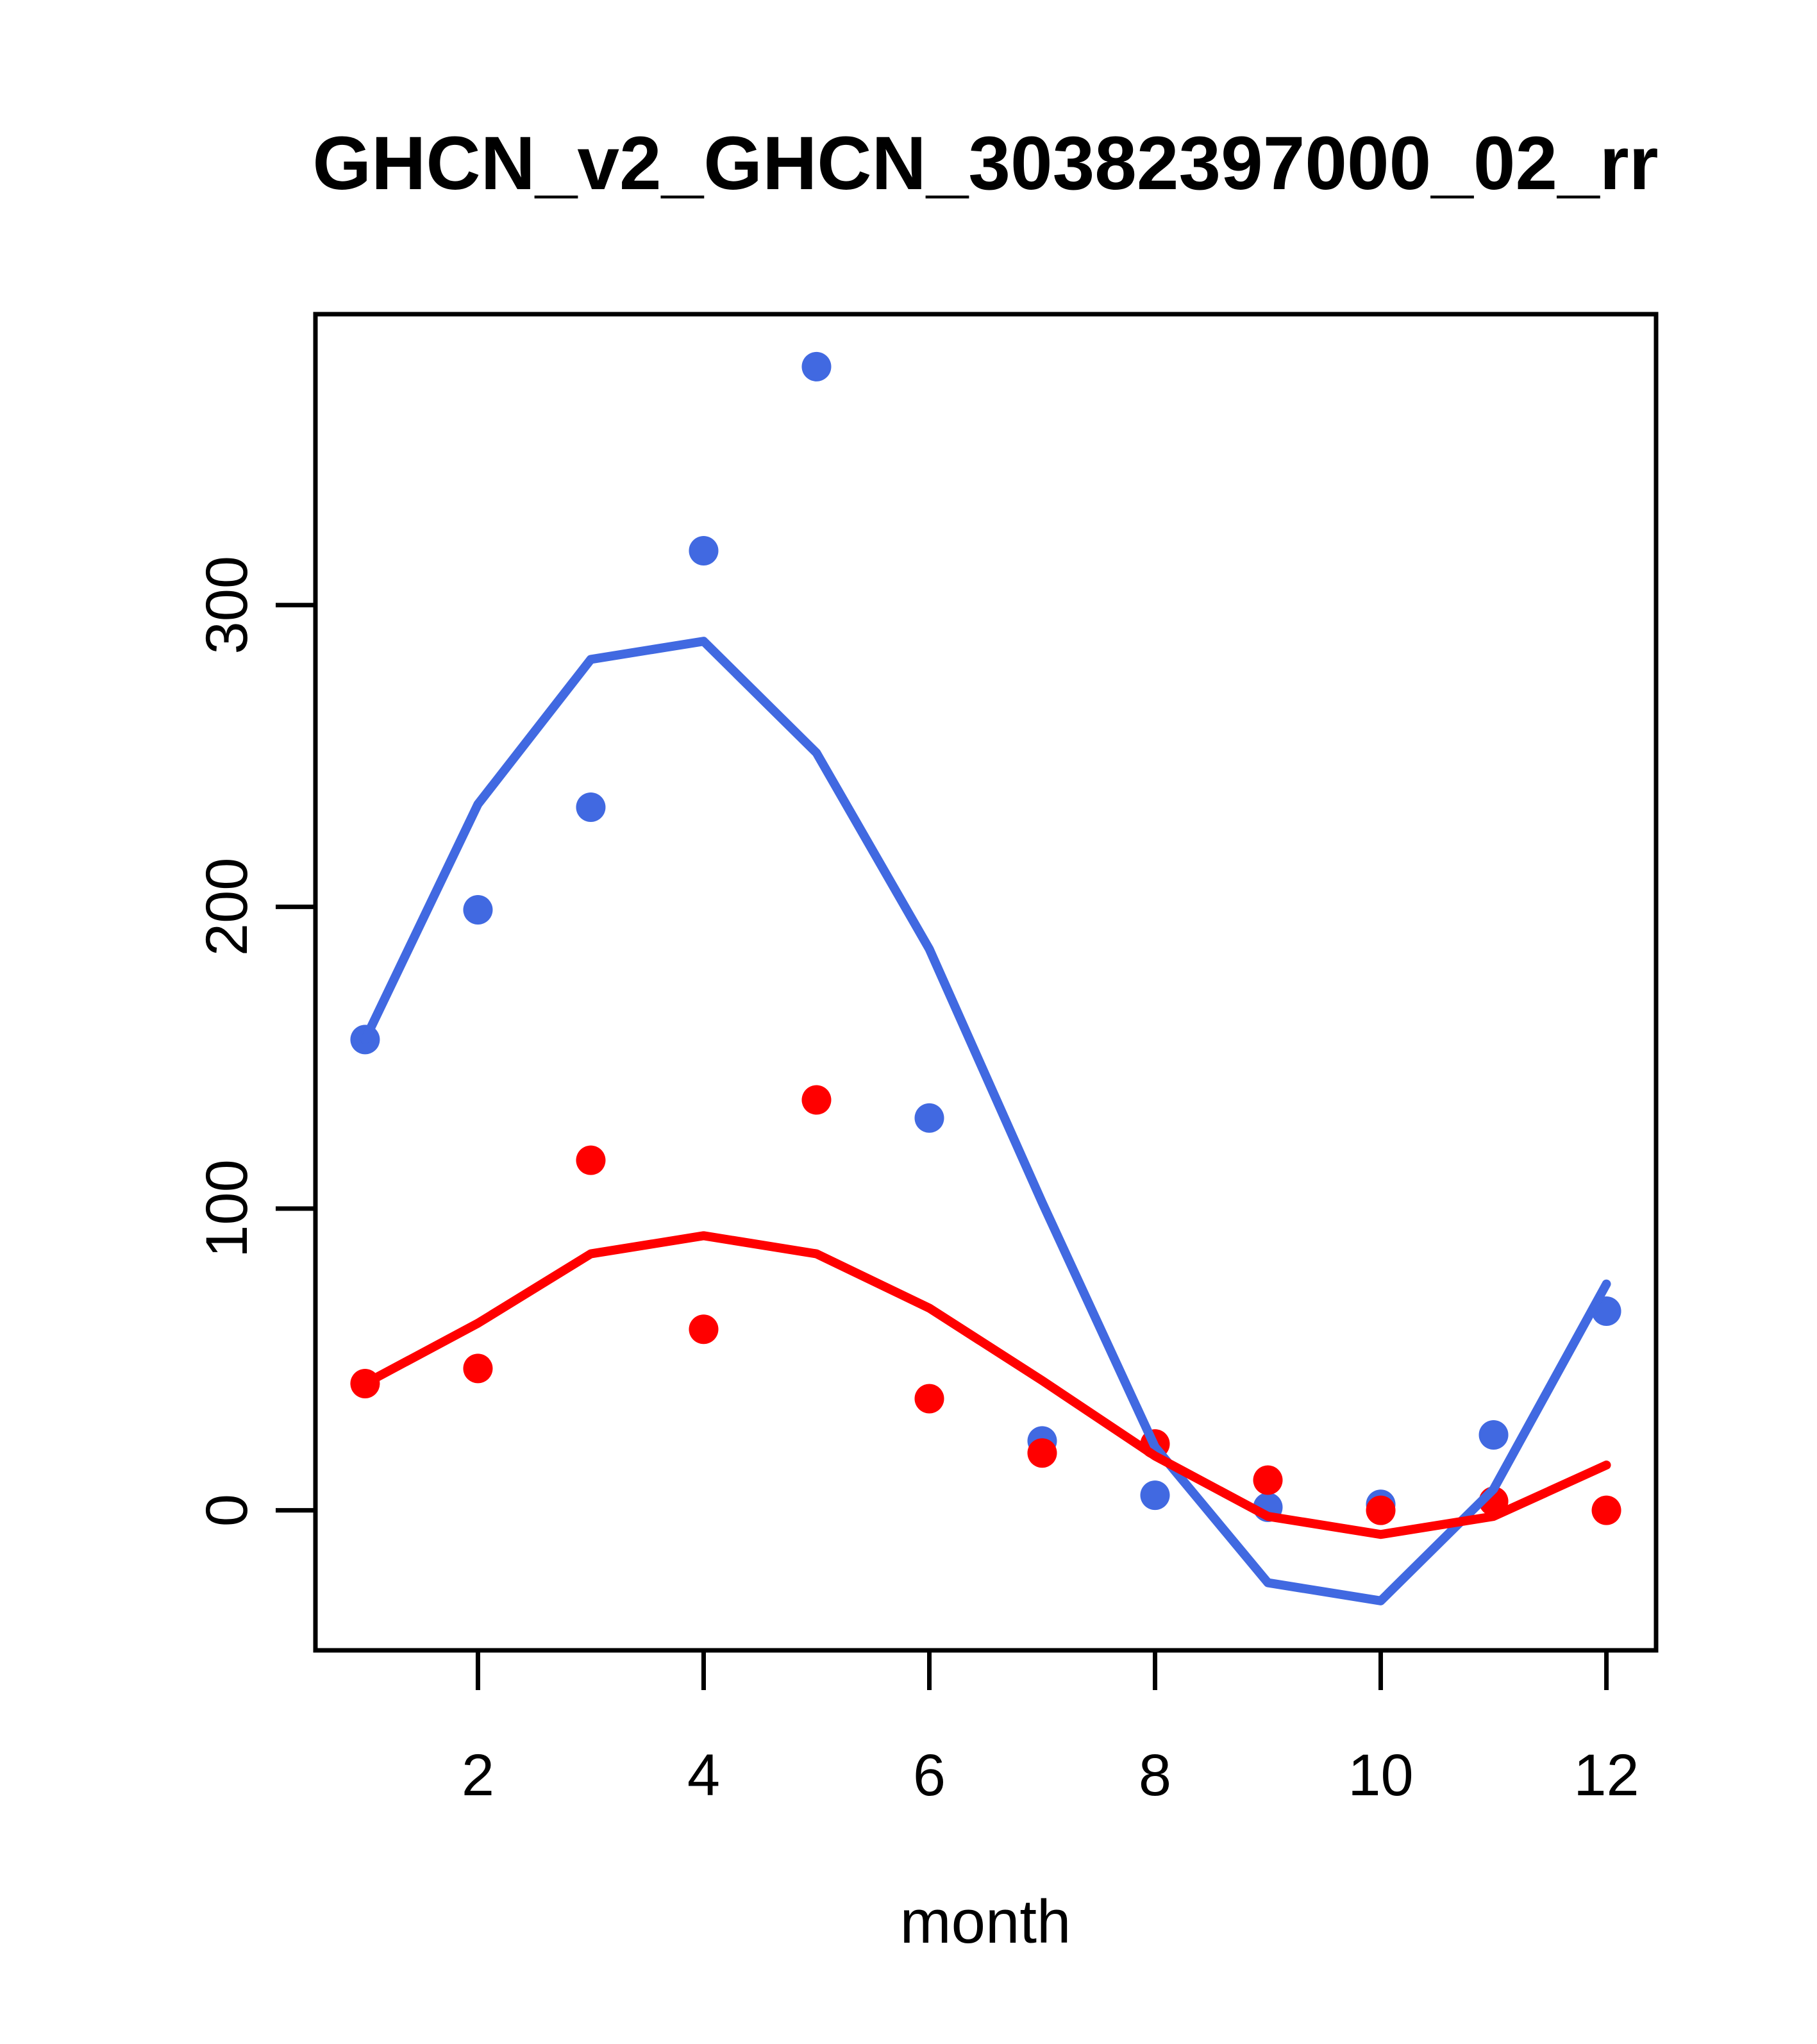 Image resolution: width=1817 pixels, height=2044 pixels. Describe the element at coordinates (1155, 1775) in the screenshot. I see `x-tick-label: 8` at that location.